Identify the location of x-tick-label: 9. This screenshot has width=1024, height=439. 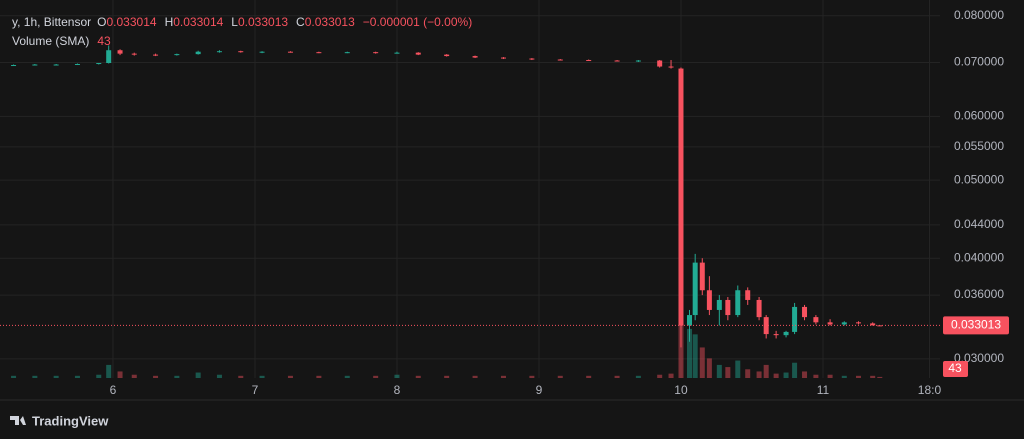
(539, 390).